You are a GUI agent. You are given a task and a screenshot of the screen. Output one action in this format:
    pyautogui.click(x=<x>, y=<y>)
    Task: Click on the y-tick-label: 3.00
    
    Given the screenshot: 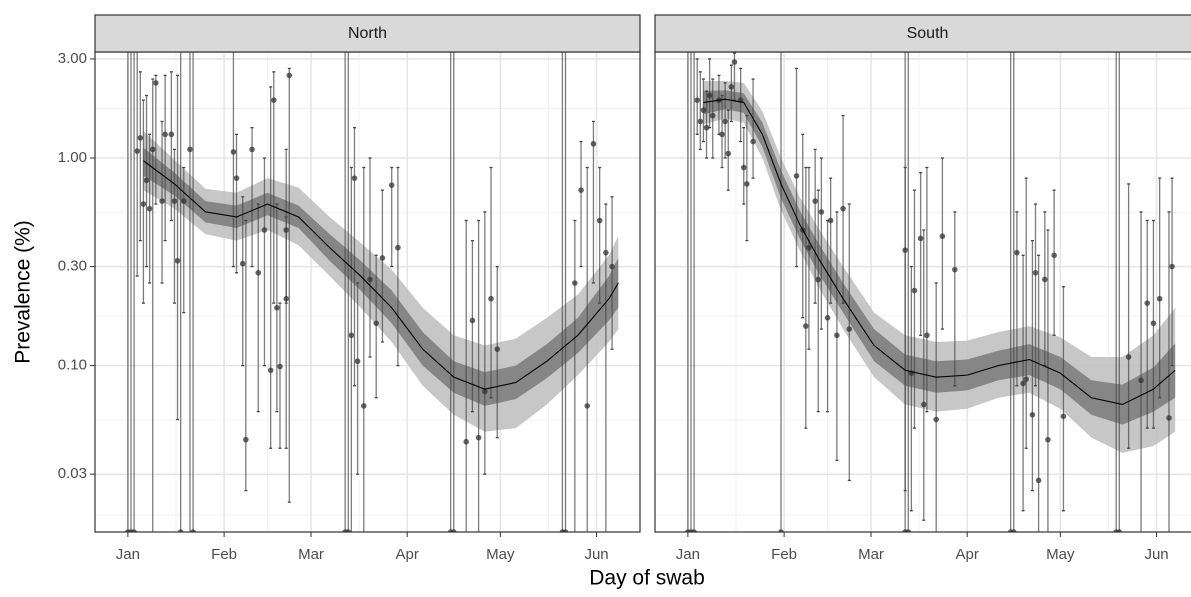 What is the action you would take?
    pyautogui.click(x=72, y=58)
    